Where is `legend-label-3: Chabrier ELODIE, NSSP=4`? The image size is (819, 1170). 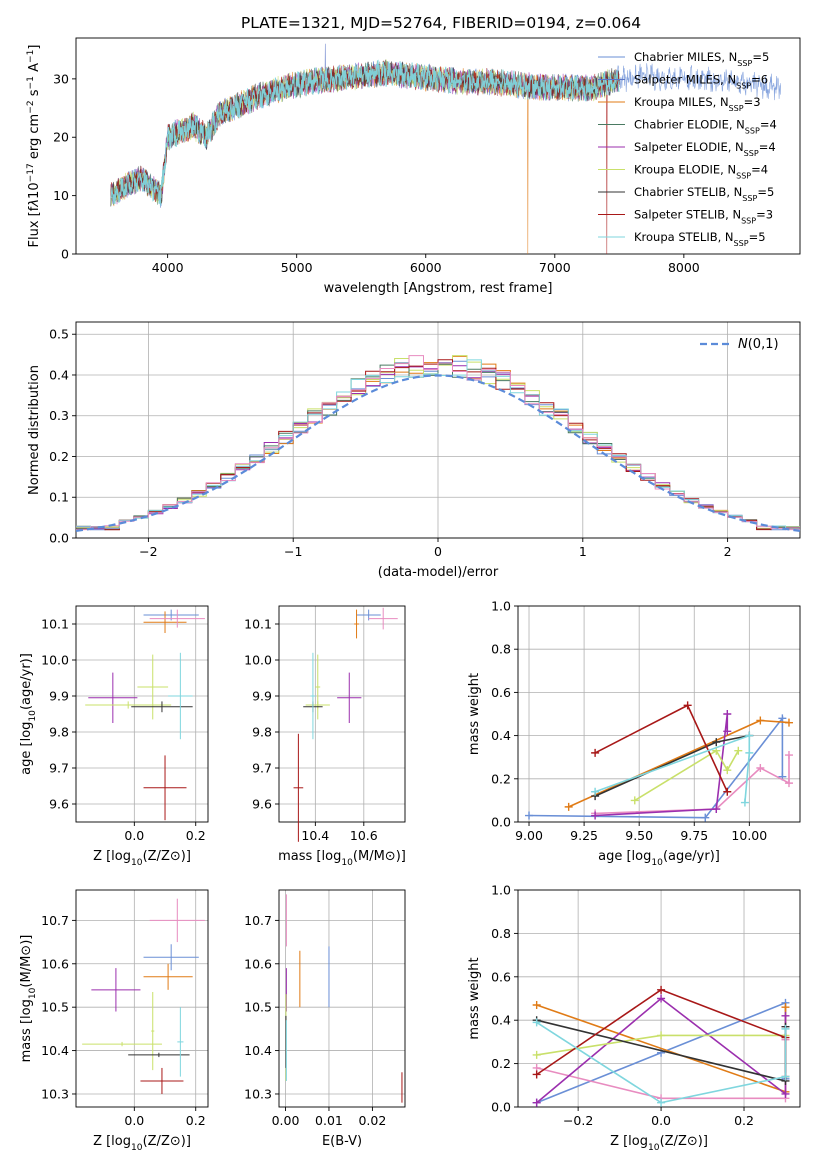
legend-label-3: Chabrier ELODIE, NSSP=4 is located at coordinates (705, 127).